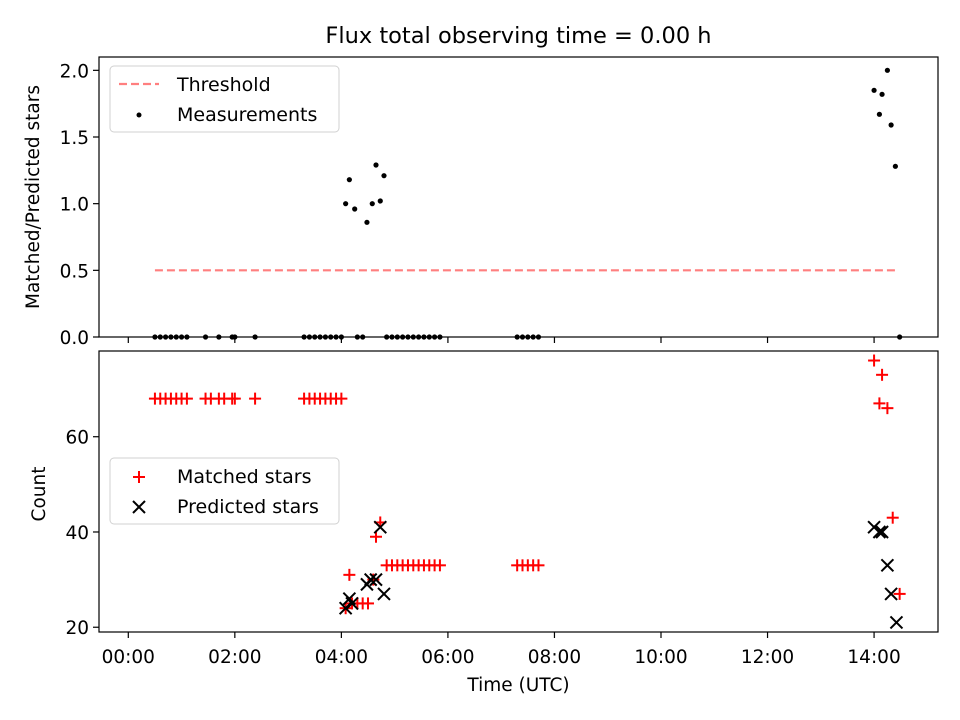  What do you see at coordinates (74, 338) in the screenshot?
I see `y-tick-label: 0.0` at bounding box center [74, 338].